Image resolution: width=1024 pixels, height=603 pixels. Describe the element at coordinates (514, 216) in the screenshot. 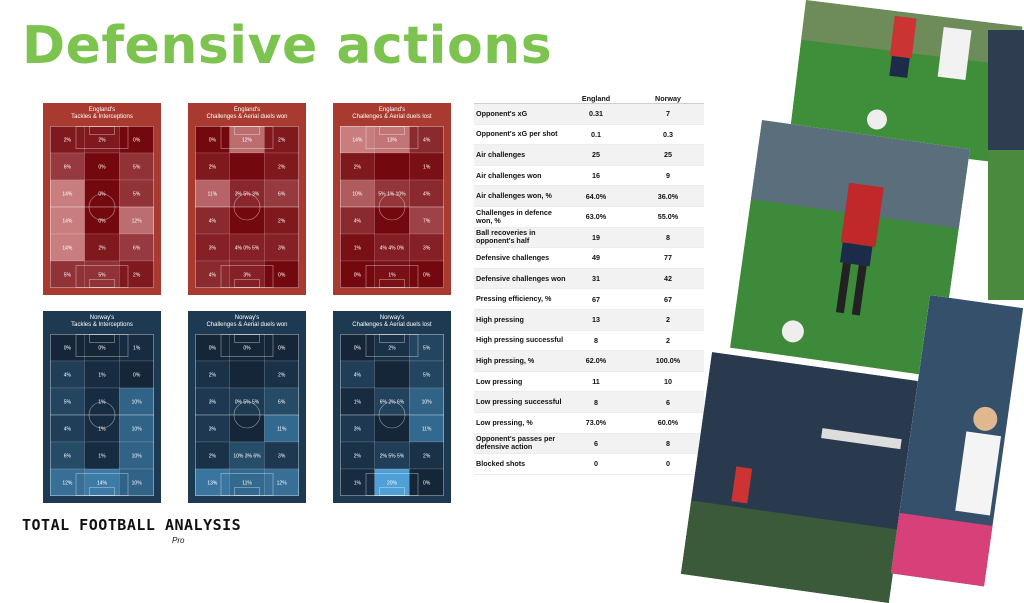

I see `stat-label: Challenges in defence won, %` at that location.